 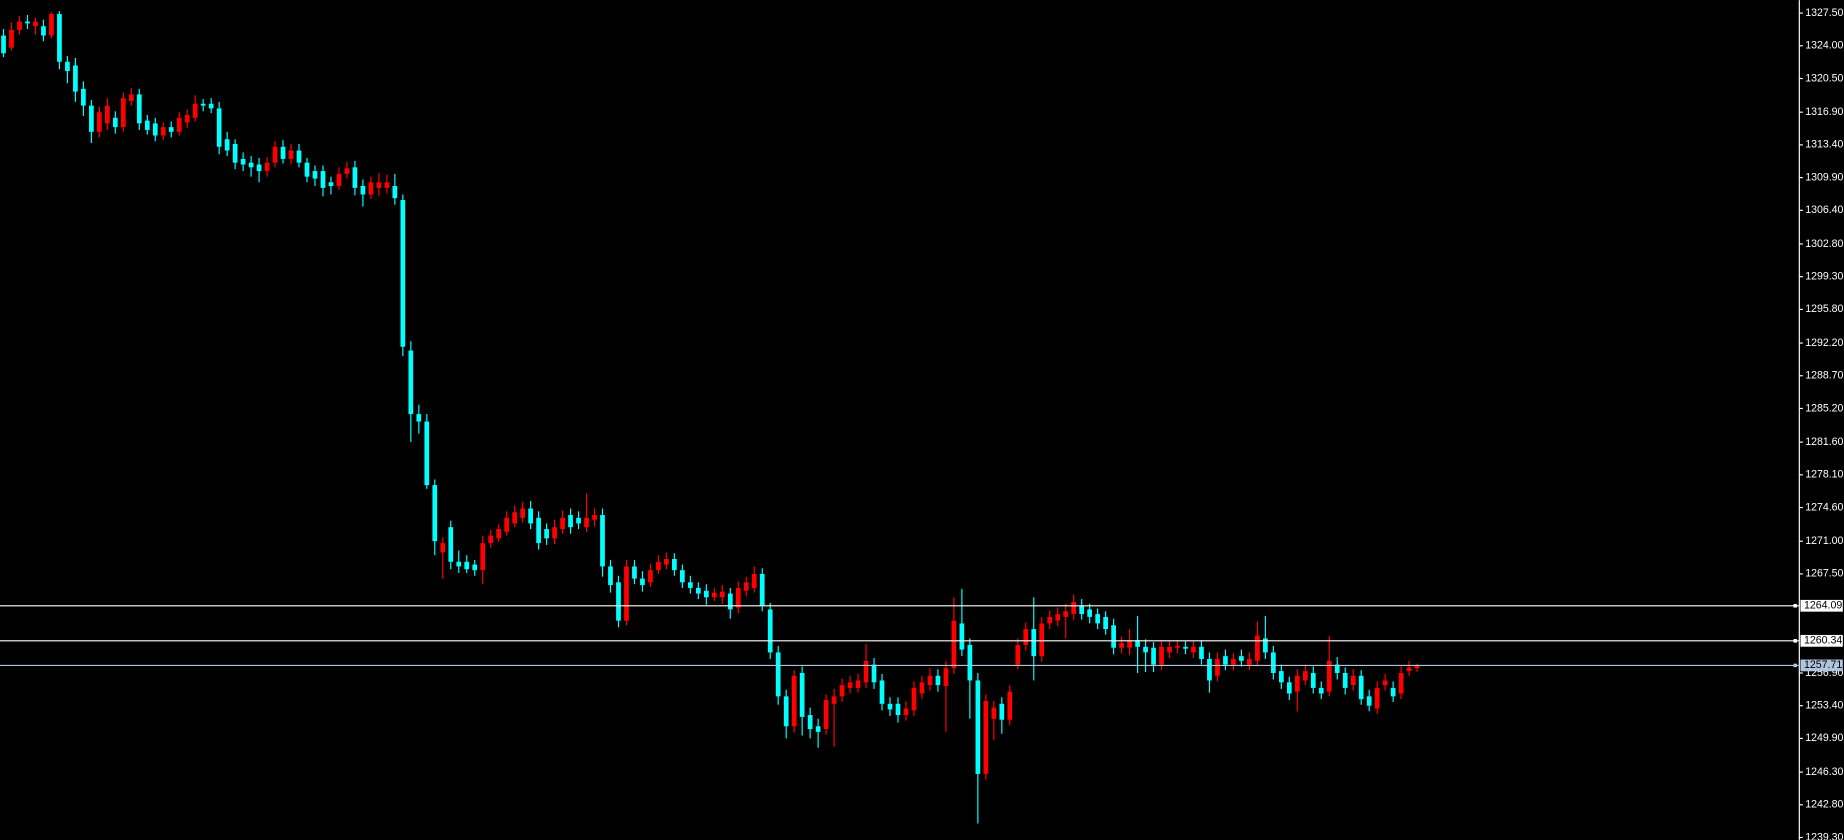 What do you see at coordinates (1824, 541) in the screenshot?
I see `y-tick-label: 1271.00` at bounding box center [1824, 541].